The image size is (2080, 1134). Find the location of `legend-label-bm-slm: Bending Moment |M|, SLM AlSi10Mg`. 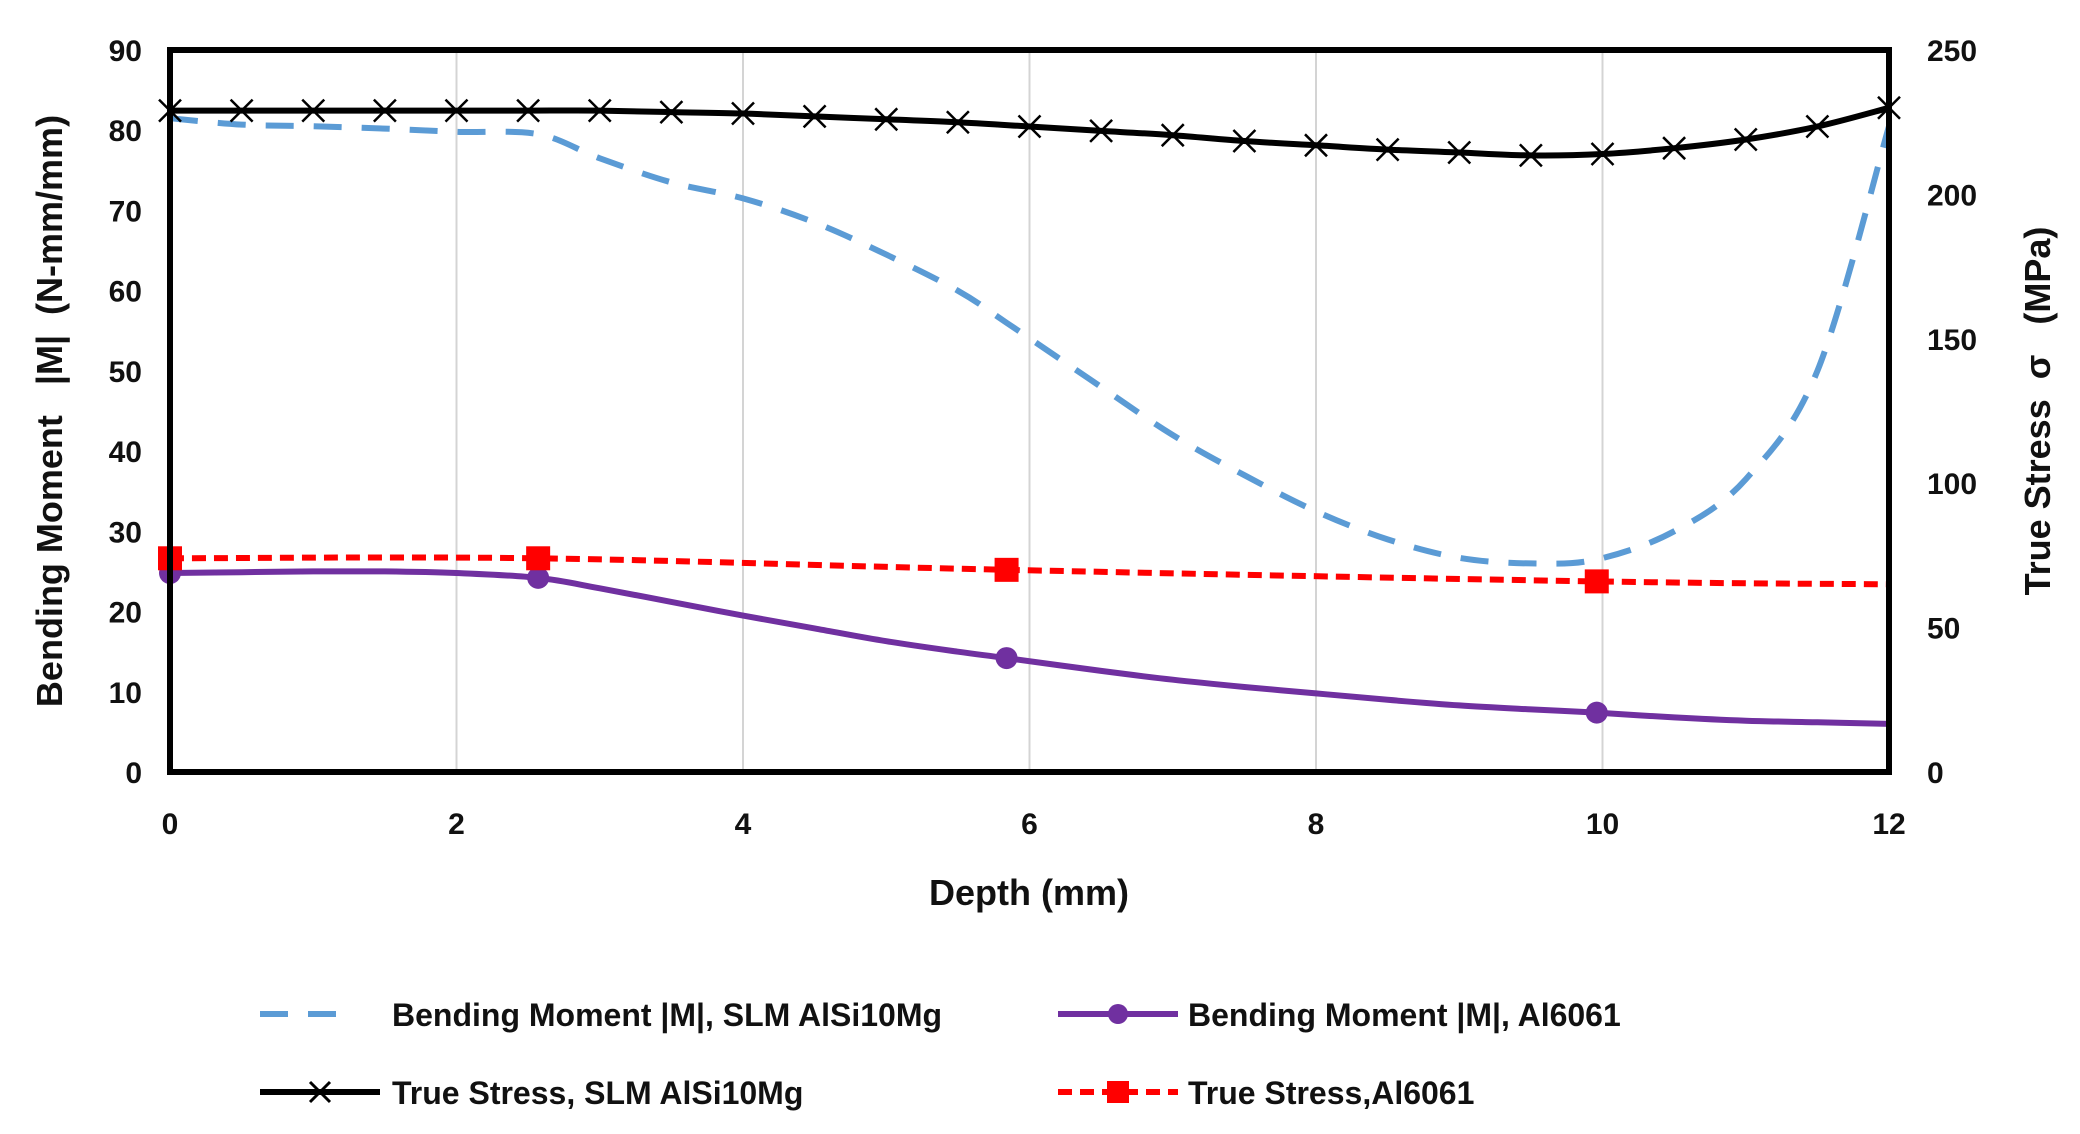

legend-label-bm-slm: Bending Moment |M|, SLM AlSi10Mg is located at coordinates (667, 1015).